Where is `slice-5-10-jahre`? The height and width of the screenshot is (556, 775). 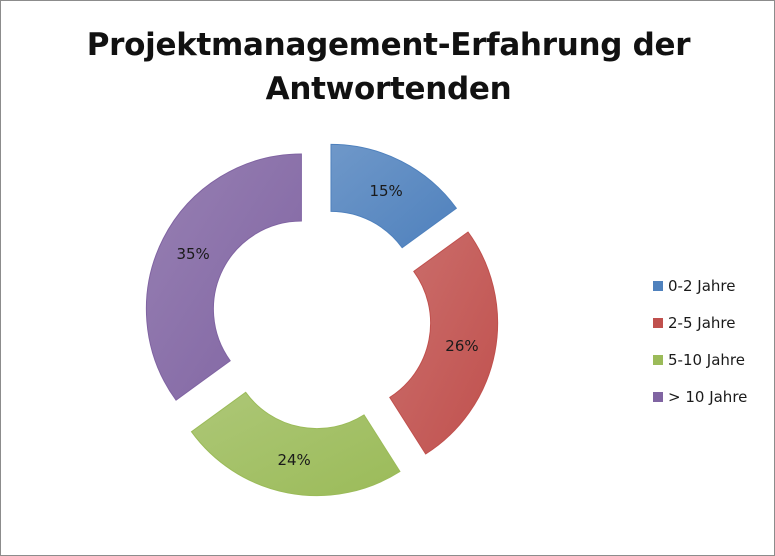 slice-5-10-jahre is located at coordinates (295, 444).